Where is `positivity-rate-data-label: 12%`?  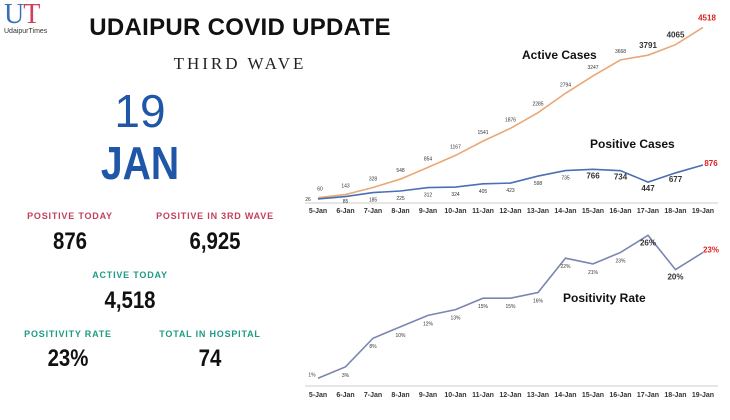 positivity-rate-data-label: 12% is located at coordinates (428, 324).